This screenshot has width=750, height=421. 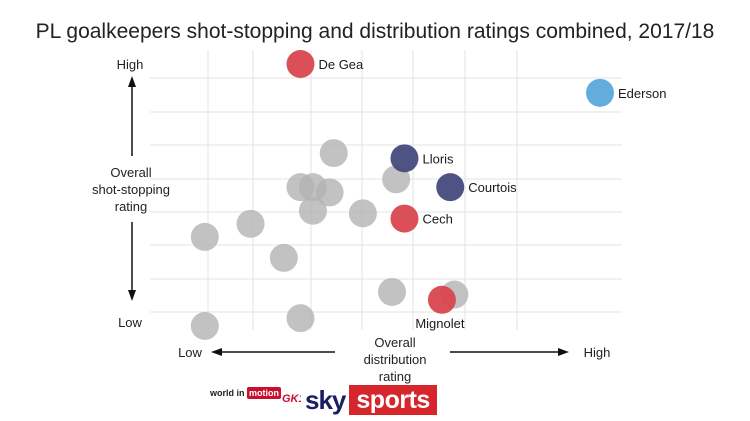 I want to click on y-axis-title-line-2: shot-stopping, so click(x=131, y=189).